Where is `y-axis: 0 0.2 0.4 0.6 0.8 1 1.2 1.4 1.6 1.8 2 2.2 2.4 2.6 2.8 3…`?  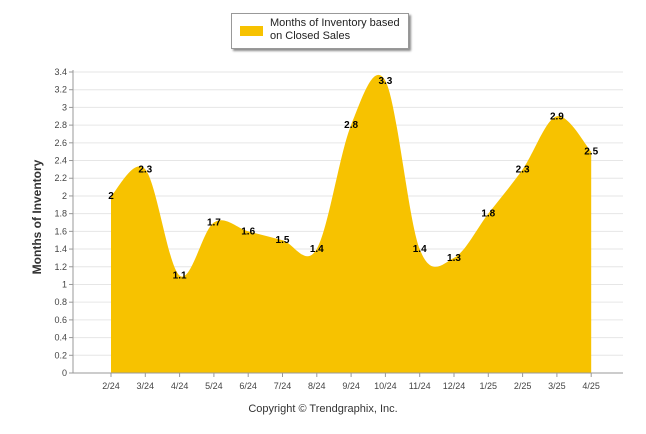
y-axis: 0 0.2 0.4 0.6 0.8 1 1.2 1.4 1.6 1.8 2 2.2 2.4 2.6 2.8 3… is located at coordinates (64, 222).